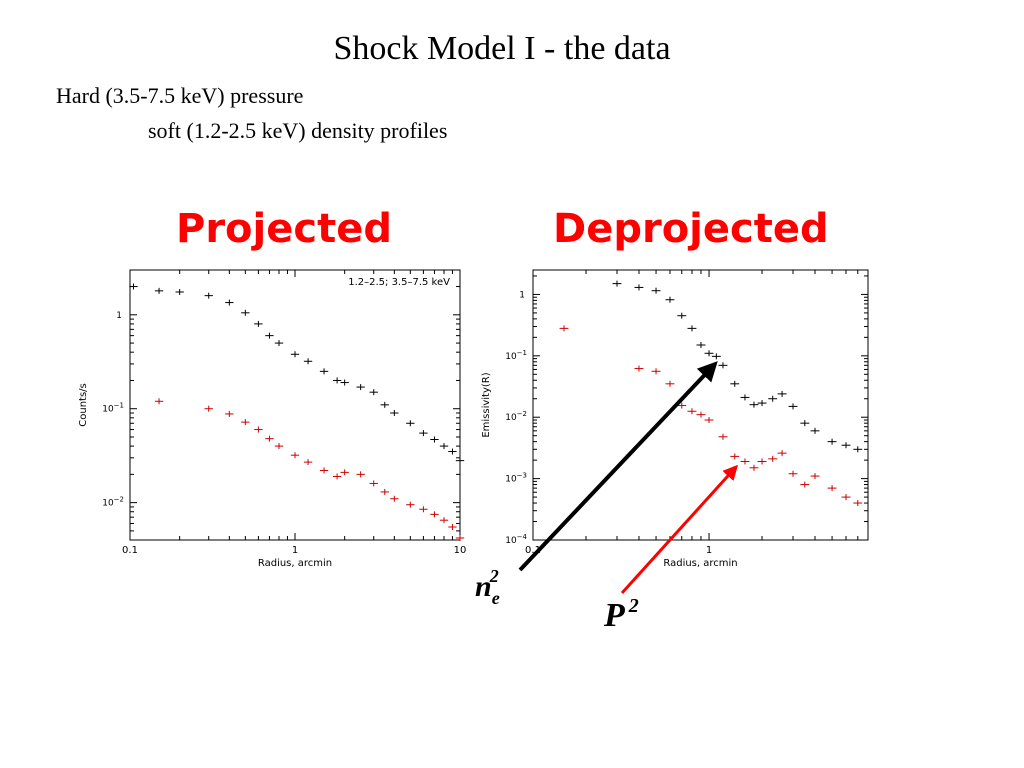 Image resolution: width=1024 pixels, height=768 pixels. Describe the element at coordinates (113, 408) in the screenshot. I see `y-tick-label: 10⁻¹` at that location.